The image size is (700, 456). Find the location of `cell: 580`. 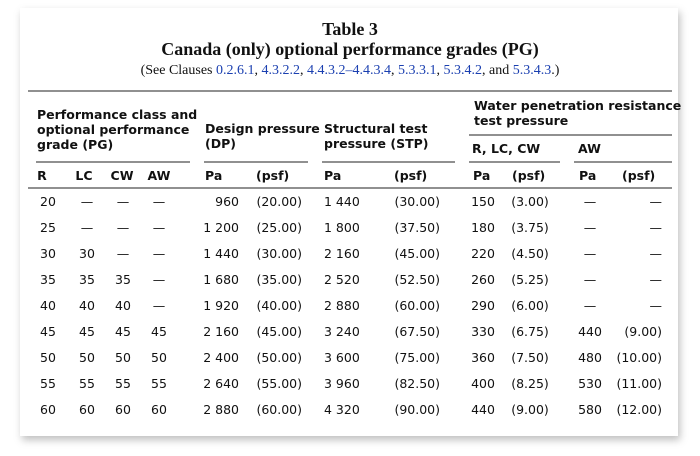

cell: 580 is located at coordinates (590, 409).